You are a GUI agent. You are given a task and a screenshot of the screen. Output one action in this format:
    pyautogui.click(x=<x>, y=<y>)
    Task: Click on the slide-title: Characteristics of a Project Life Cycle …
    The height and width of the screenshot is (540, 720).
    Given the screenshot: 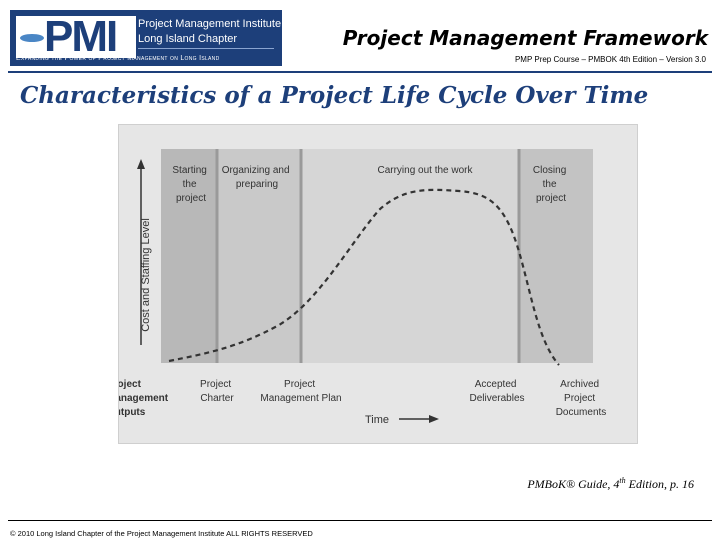 What is the action you would take?
    pyautogui.click(x=334, y=95)
    